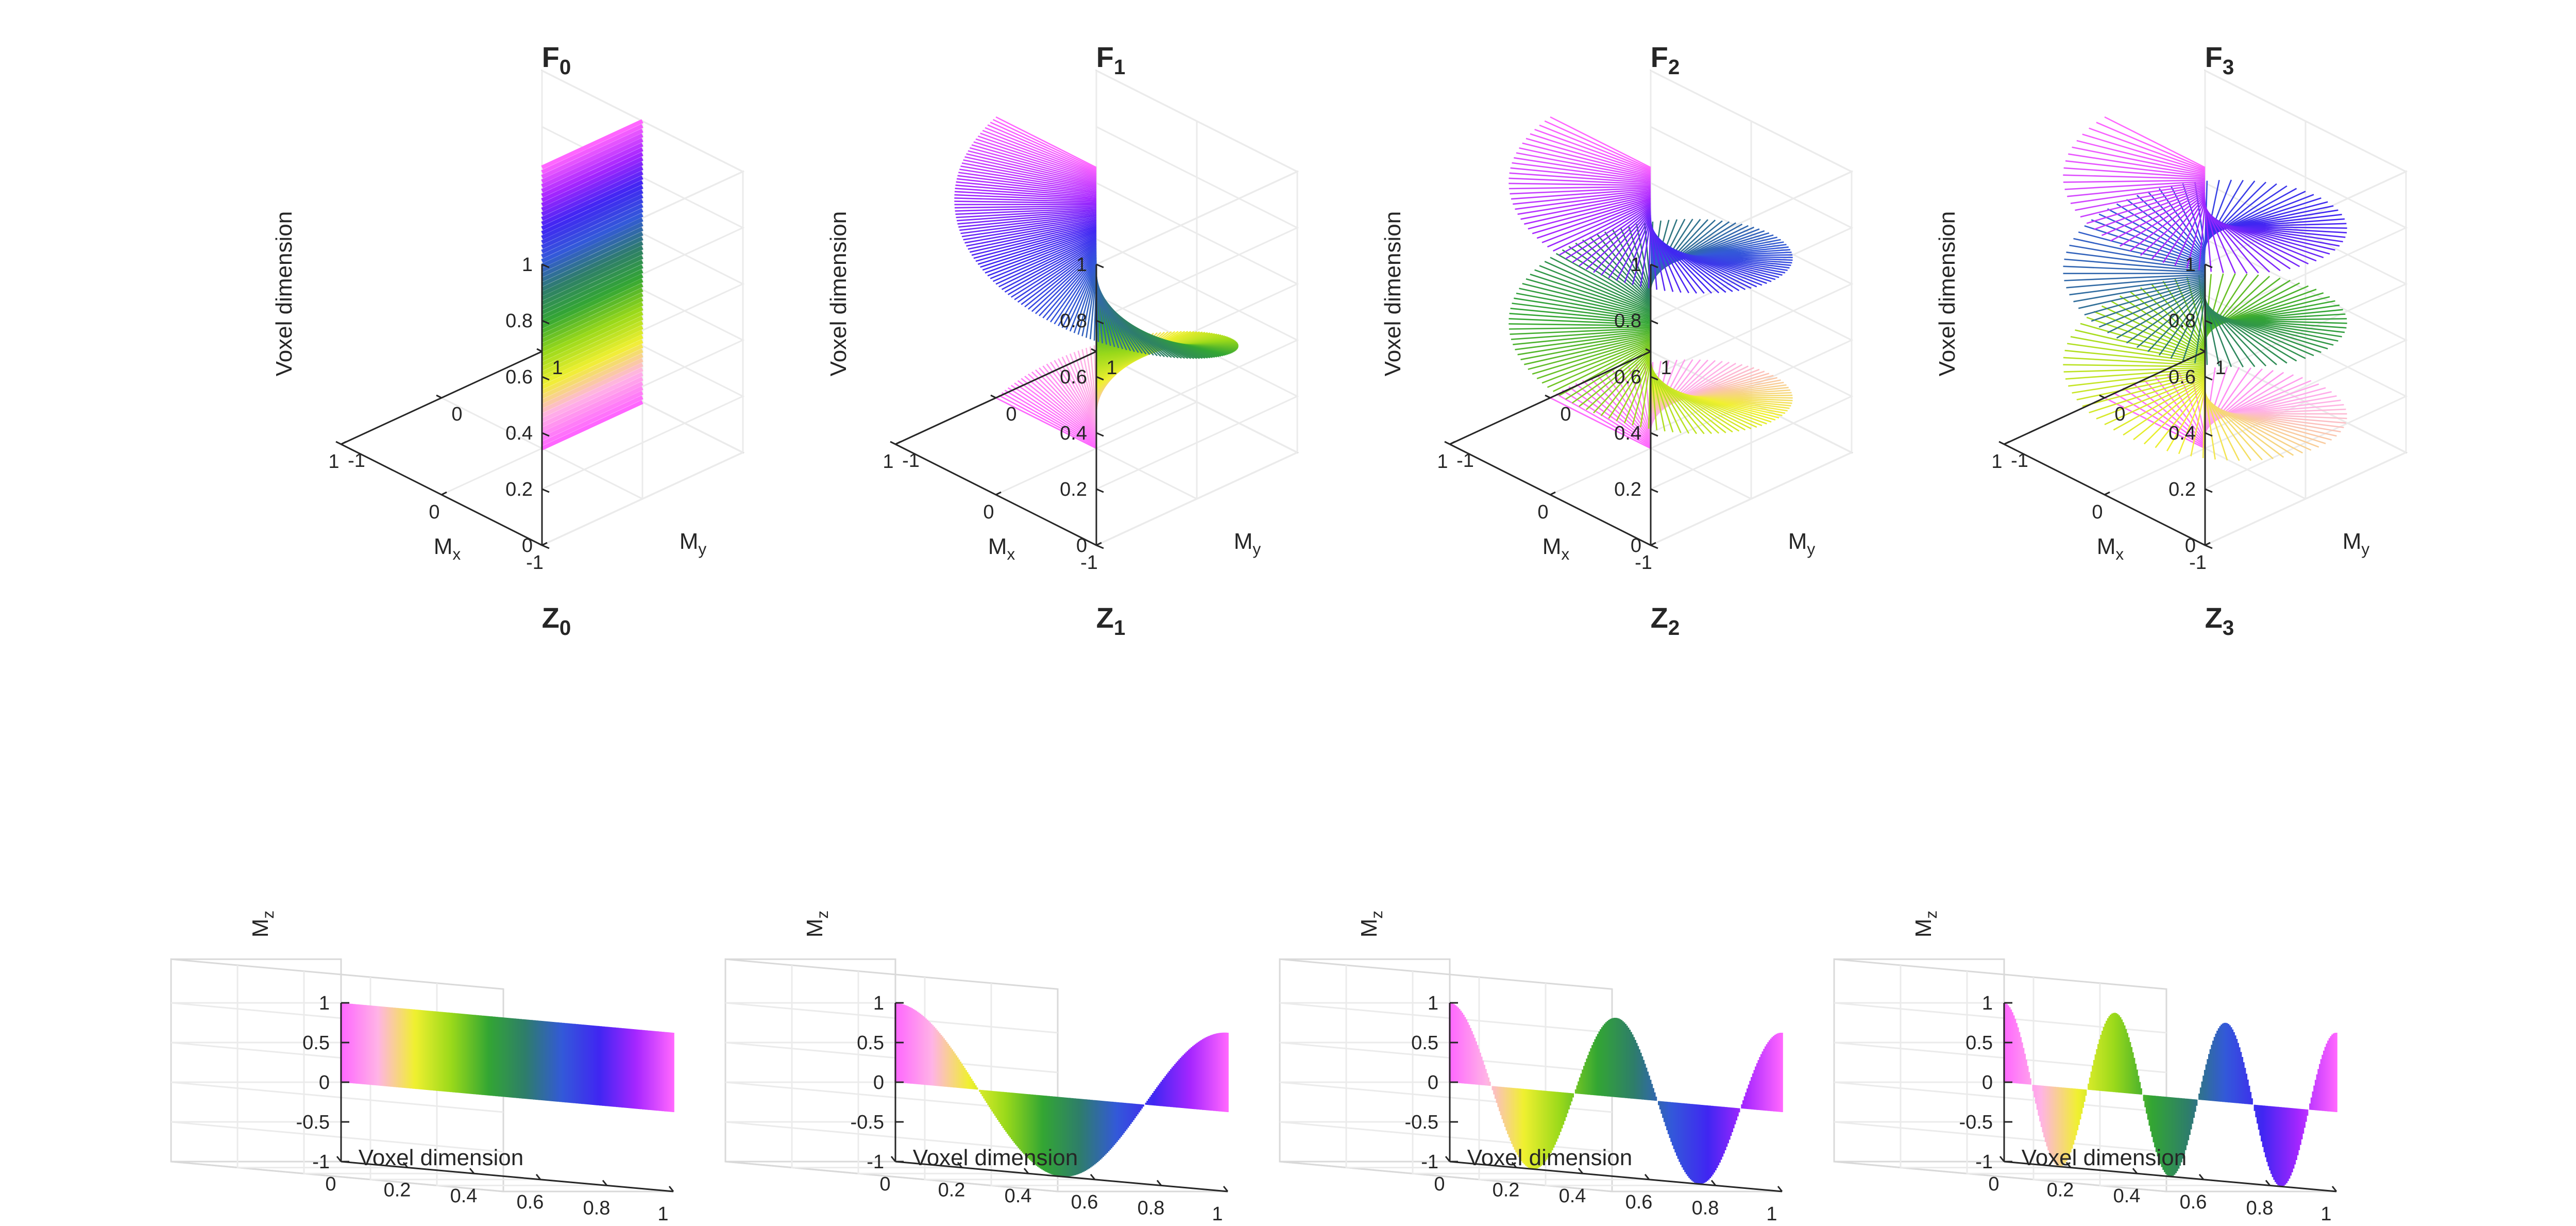  Describe the element at coordinates (1636, 546) in the screenshot. I see `z-tick-label: 0` at that location.